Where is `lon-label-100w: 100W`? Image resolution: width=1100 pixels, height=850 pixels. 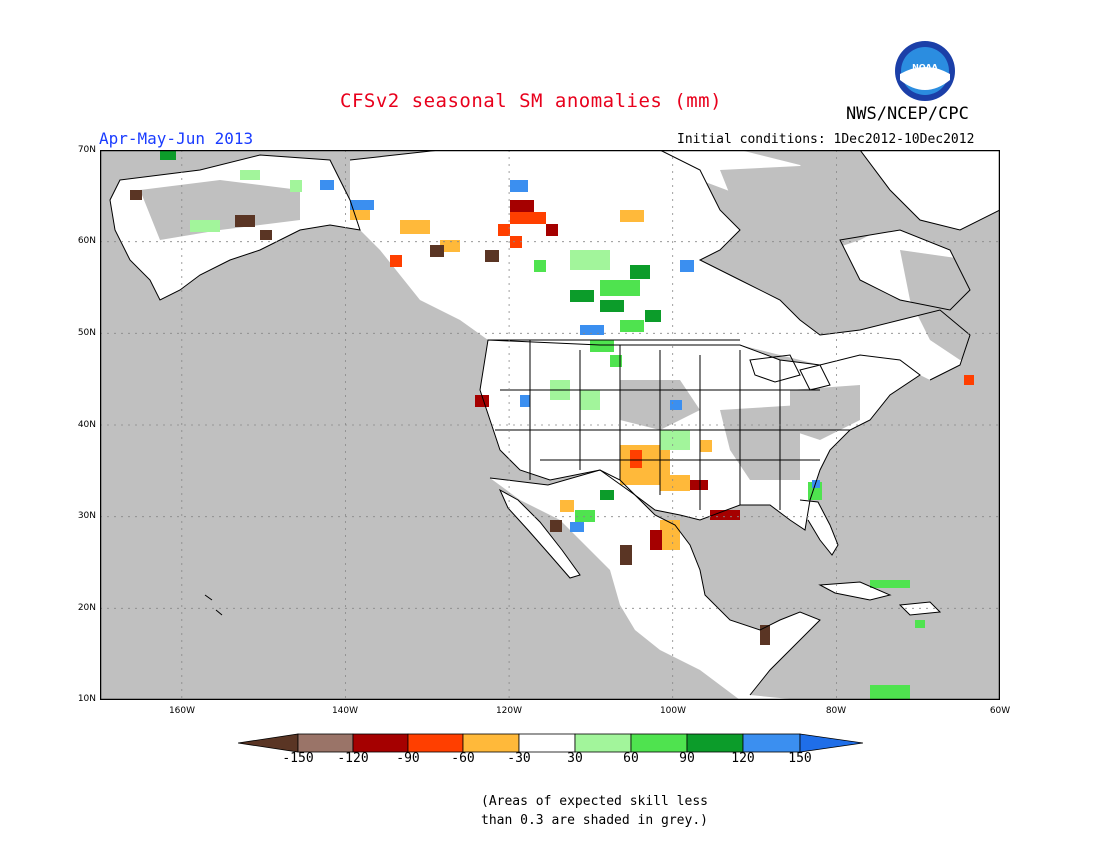 lon-label-100w: 100W is located at coordinates (673, 711).